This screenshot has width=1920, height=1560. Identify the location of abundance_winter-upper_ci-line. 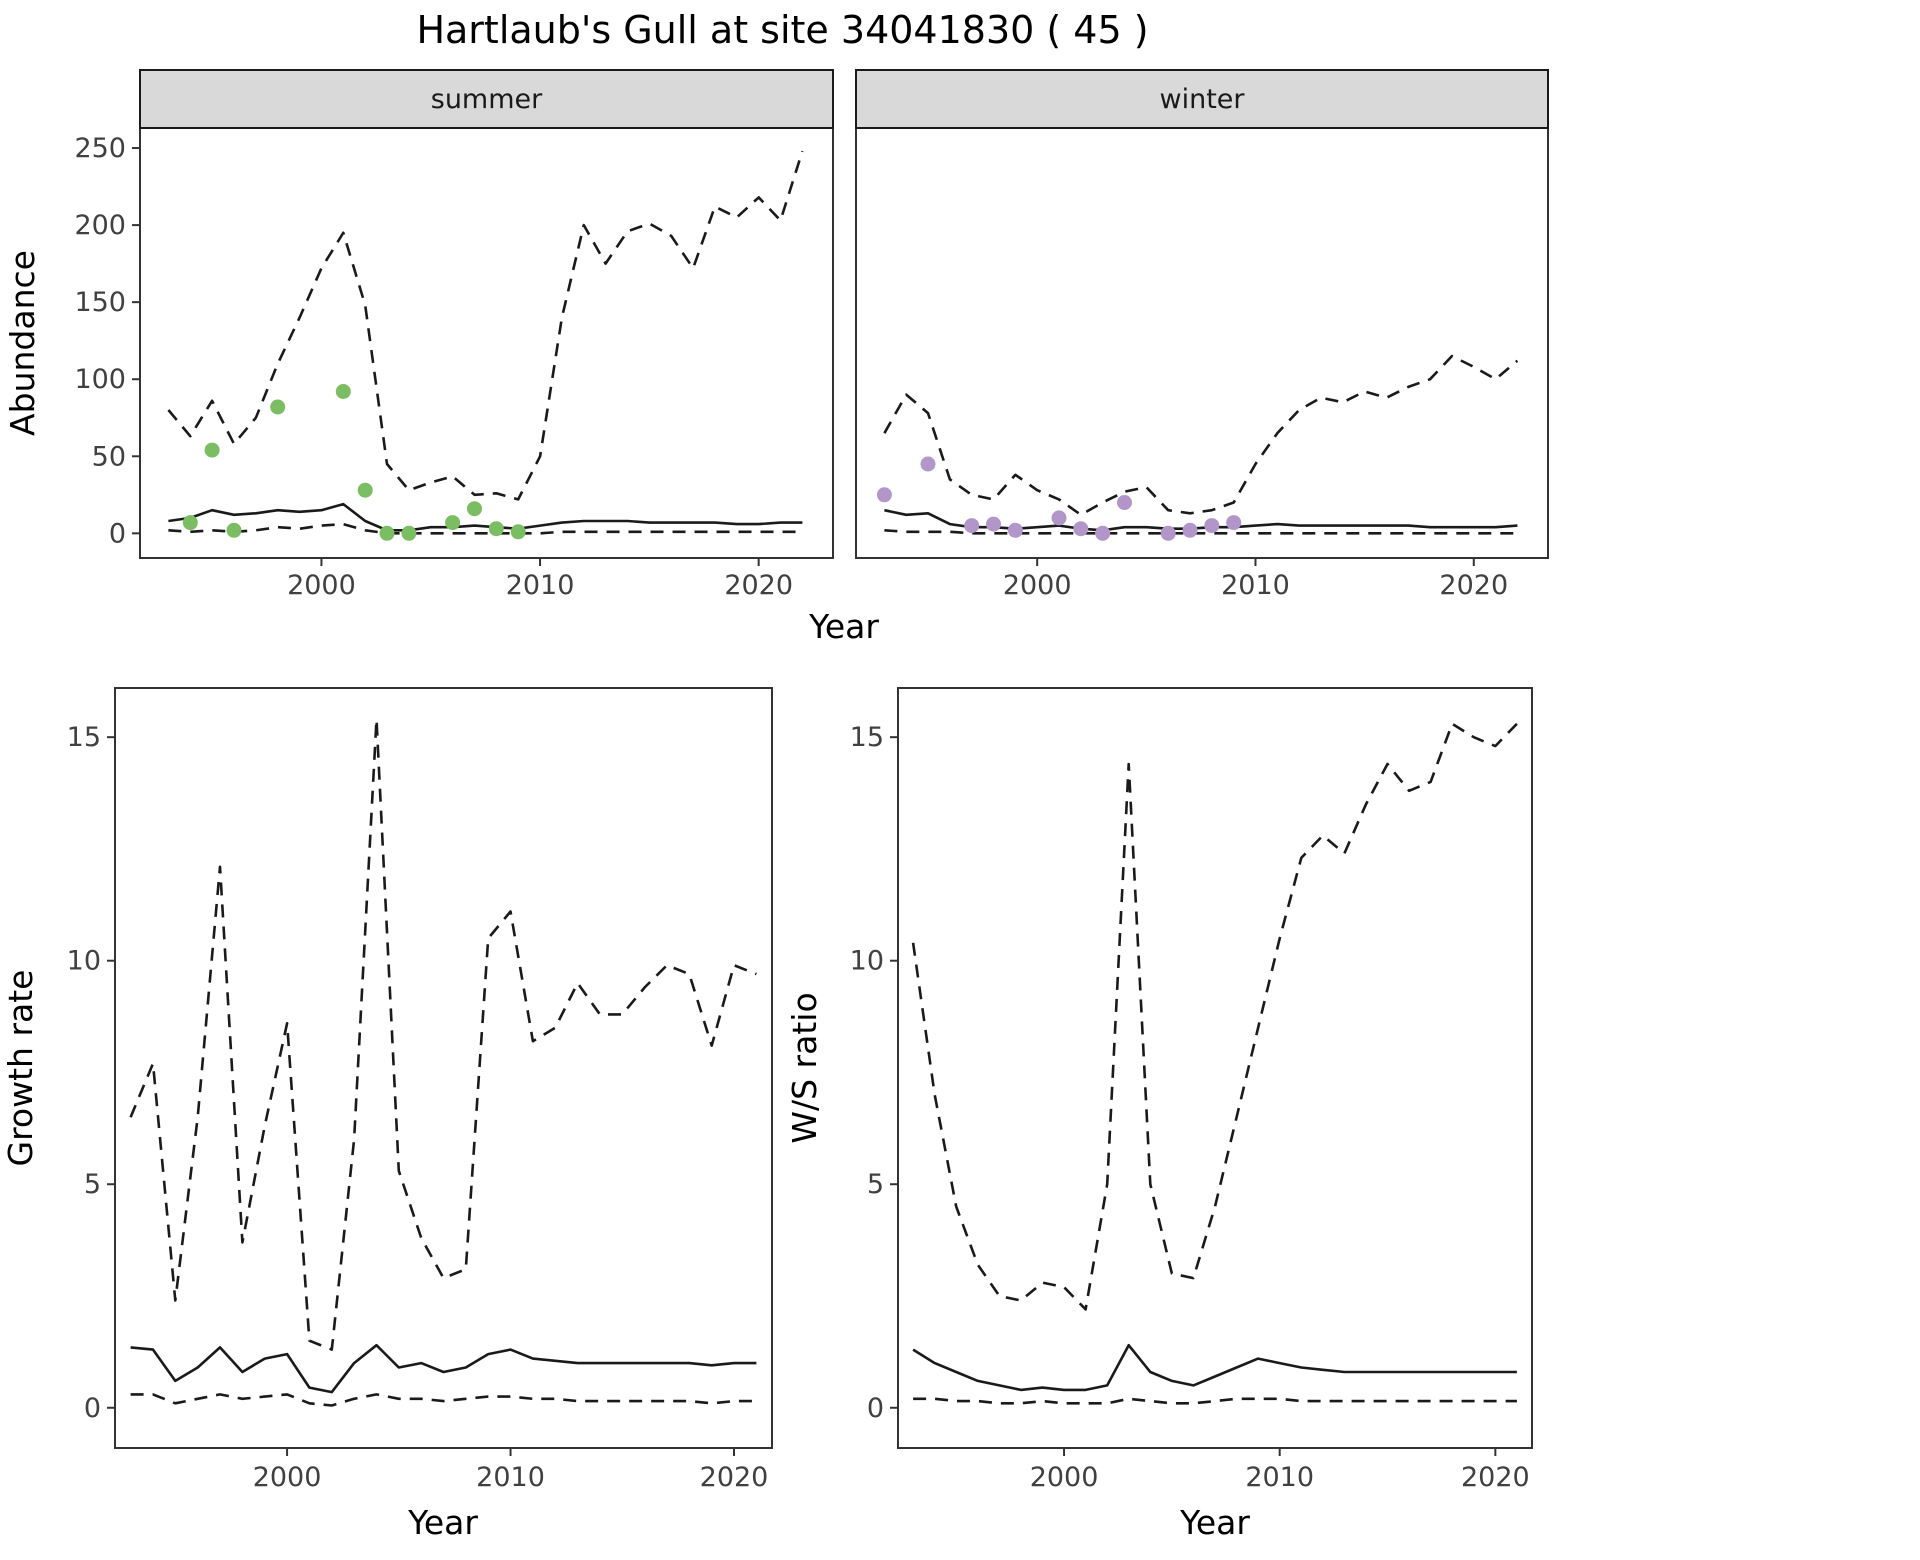
(1201, 435).